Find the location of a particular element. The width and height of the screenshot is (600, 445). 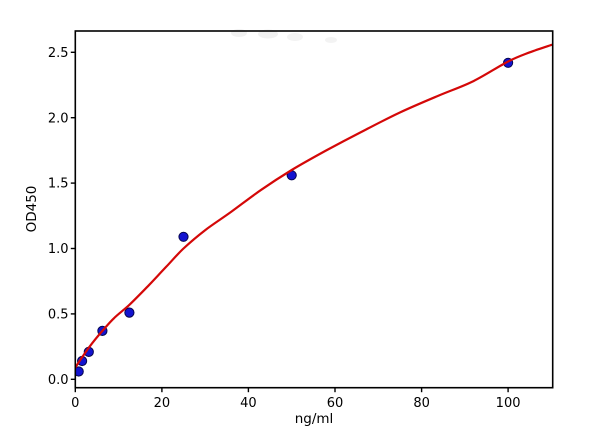

y-axis-label: OD450 is located at coordinates (32, 209).